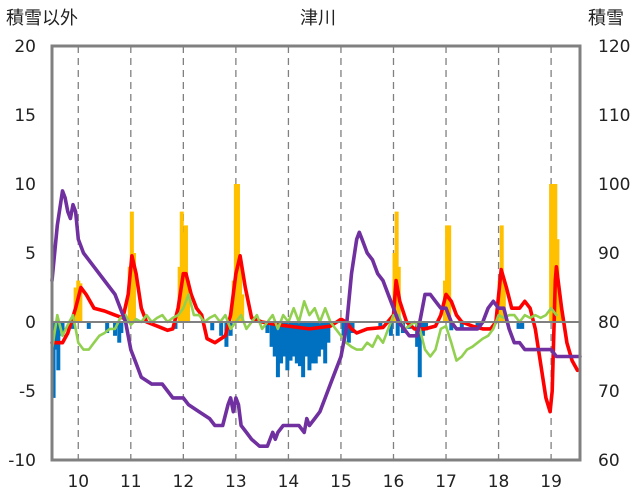 This screenshot has width=636, height=501. What do you see at coordinates (22, 461) in the screenshot?
I see `left-tick-label--10: -10` at bounding box center [22, 461].